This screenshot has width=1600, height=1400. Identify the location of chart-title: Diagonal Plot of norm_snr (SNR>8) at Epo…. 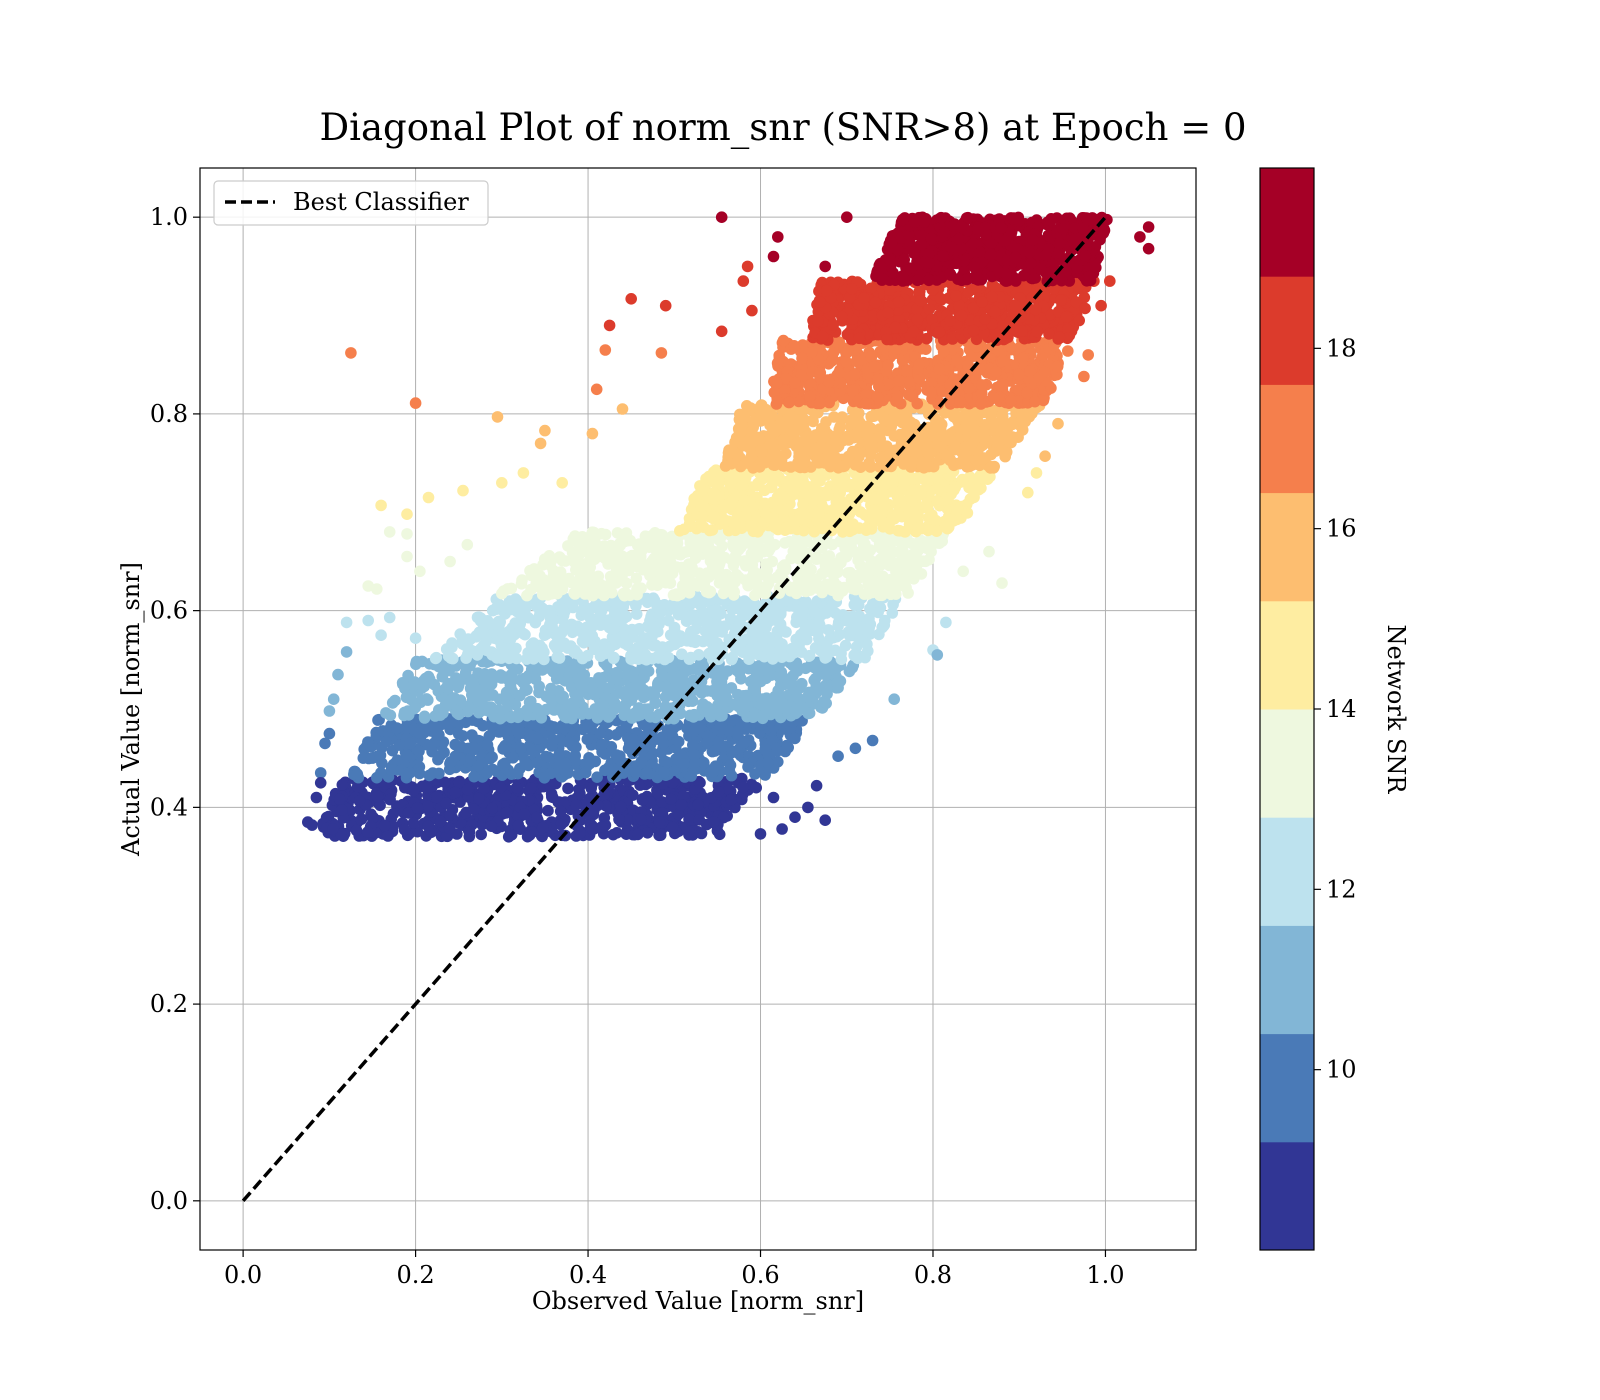
(782, 128).